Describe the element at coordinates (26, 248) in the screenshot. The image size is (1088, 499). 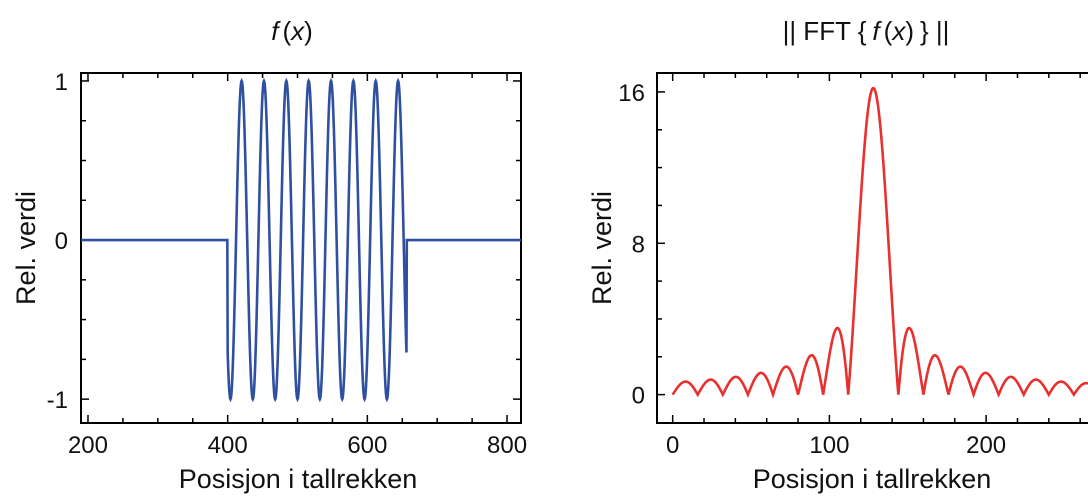
I see `left-y-axis-label: Rel. verdi` at that location.